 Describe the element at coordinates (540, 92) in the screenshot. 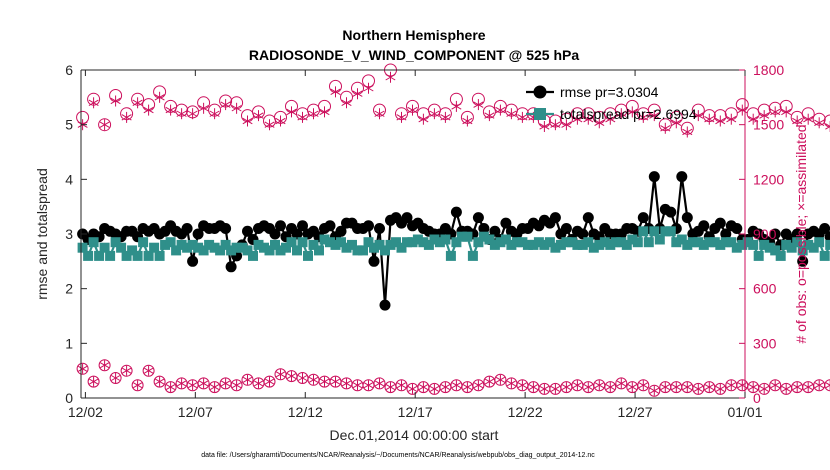

I see `legend-rmse-marker` at that location.